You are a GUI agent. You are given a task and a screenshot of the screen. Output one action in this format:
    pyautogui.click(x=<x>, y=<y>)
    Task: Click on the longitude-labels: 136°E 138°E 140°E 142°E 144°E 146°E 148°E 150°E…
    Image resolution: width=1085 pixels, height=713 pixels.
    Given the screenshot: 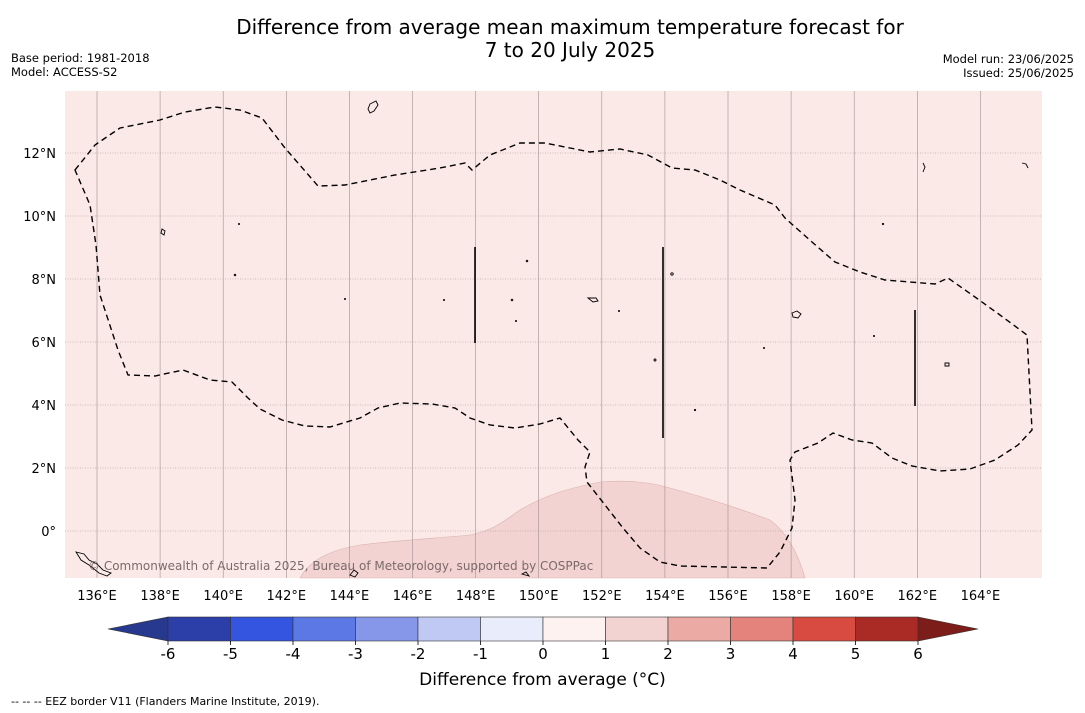 What is the action you would take?
    pyautogui.click(x=538, y=596)
    